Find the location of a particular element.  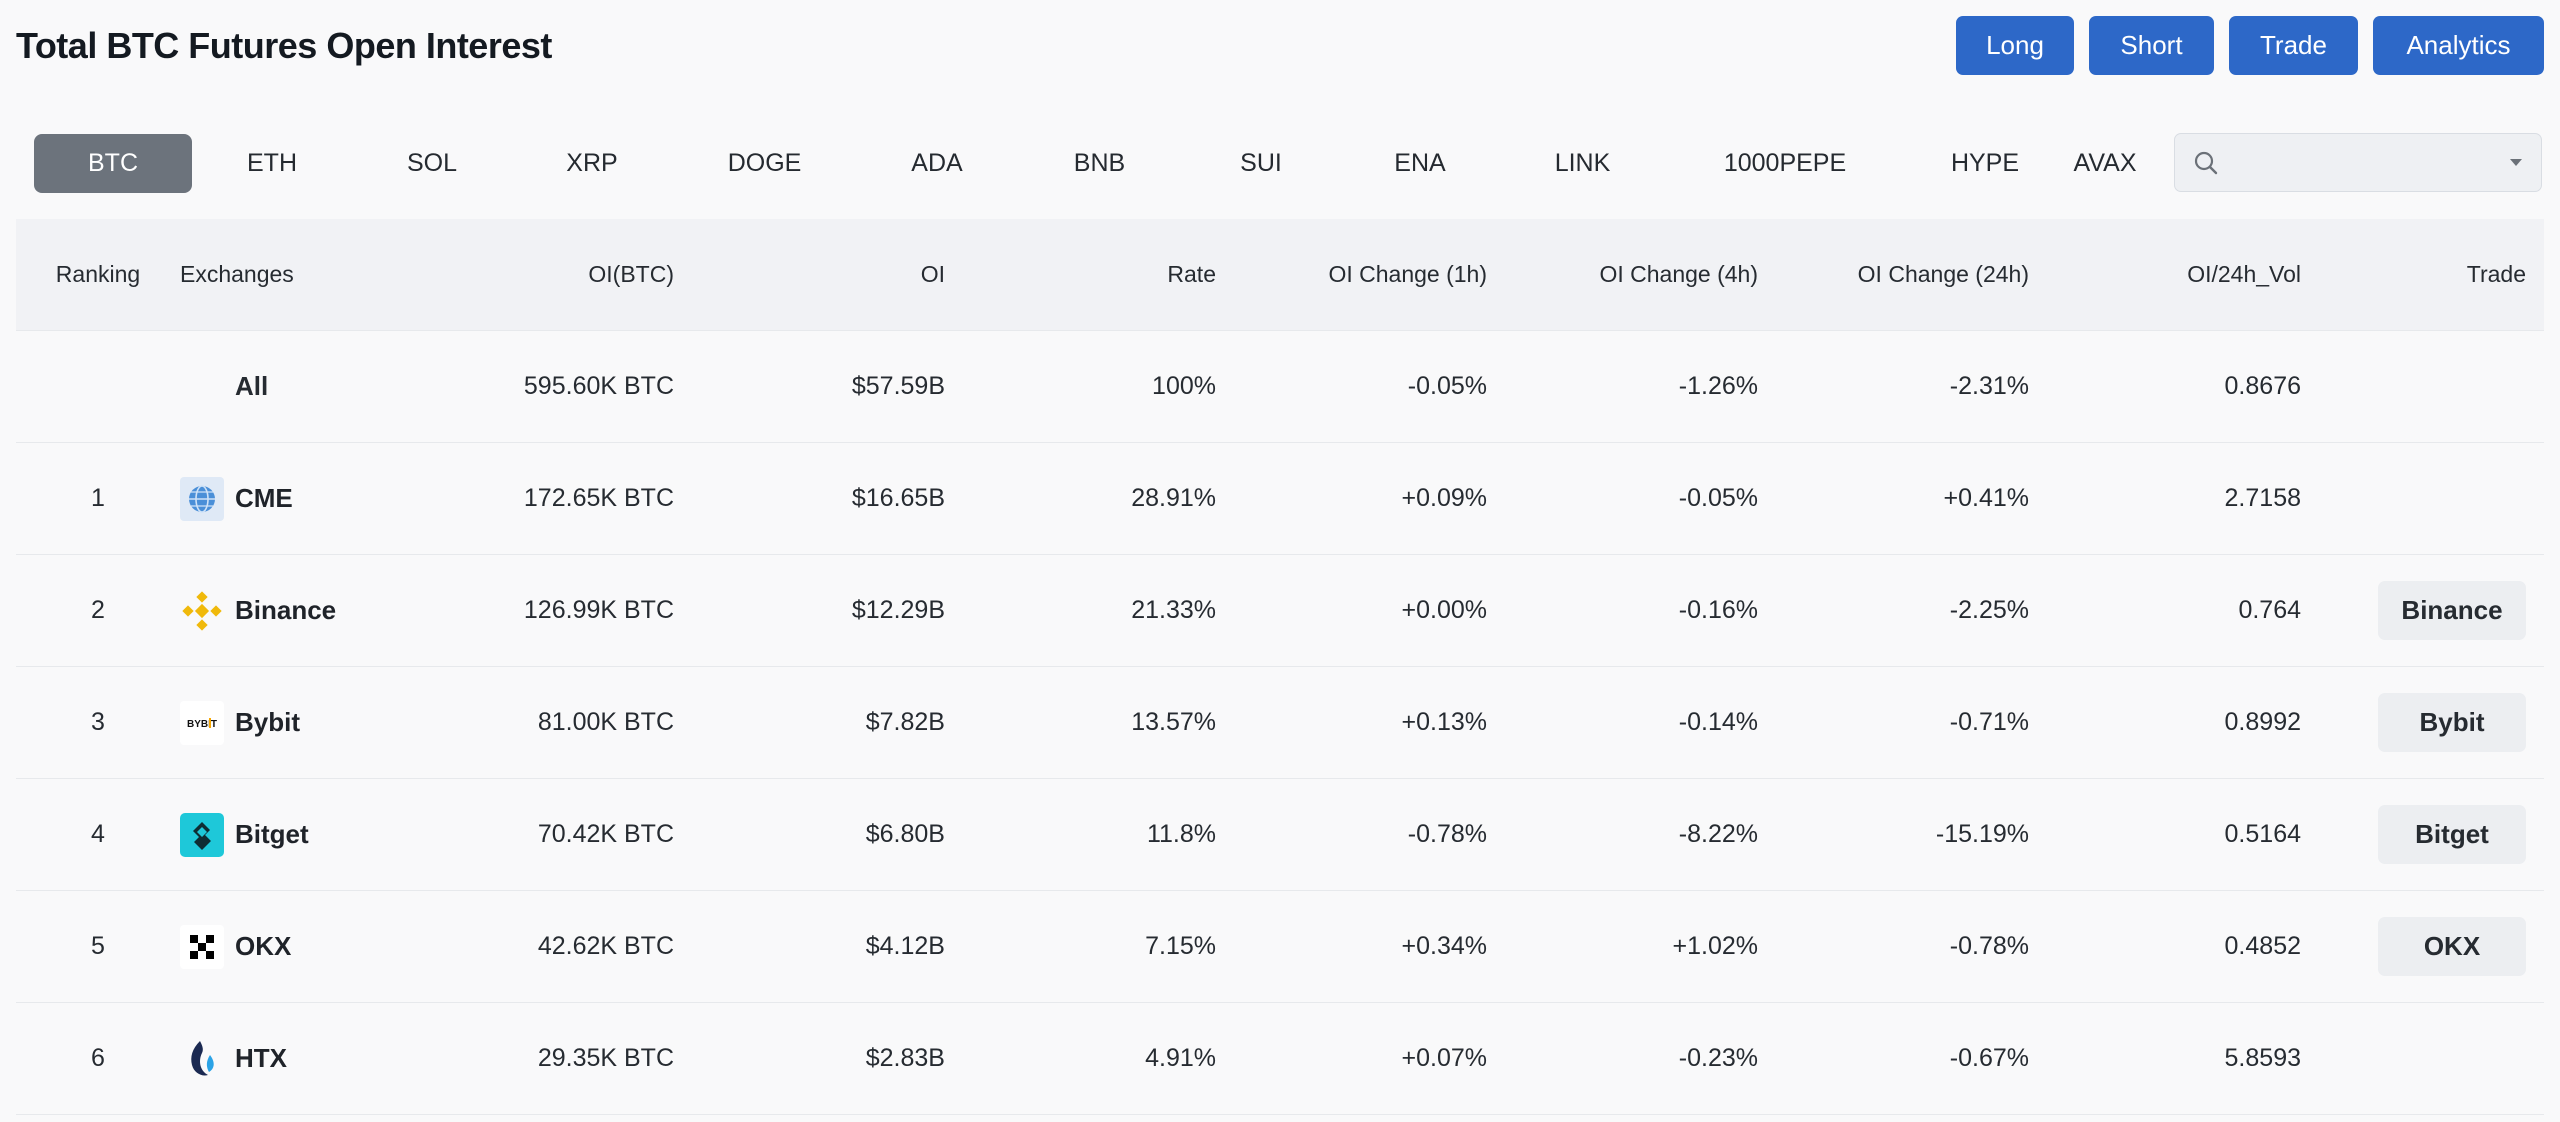

exchange-cell: Binance is located at coordinates (287, 610).